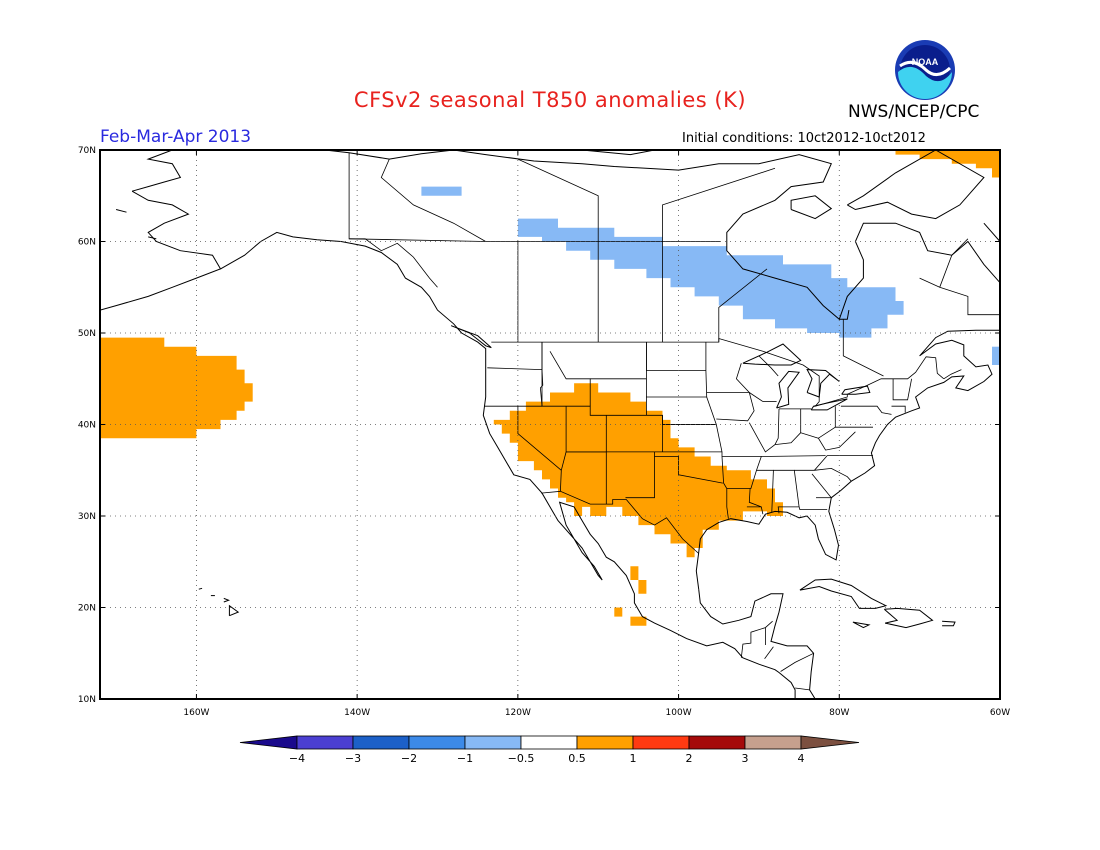 The width and height of the screenshot is (1100, 850). Describe the element at coordinates (176, 388) in the screenshot. I see `north-pacific-warm-region` at that location.